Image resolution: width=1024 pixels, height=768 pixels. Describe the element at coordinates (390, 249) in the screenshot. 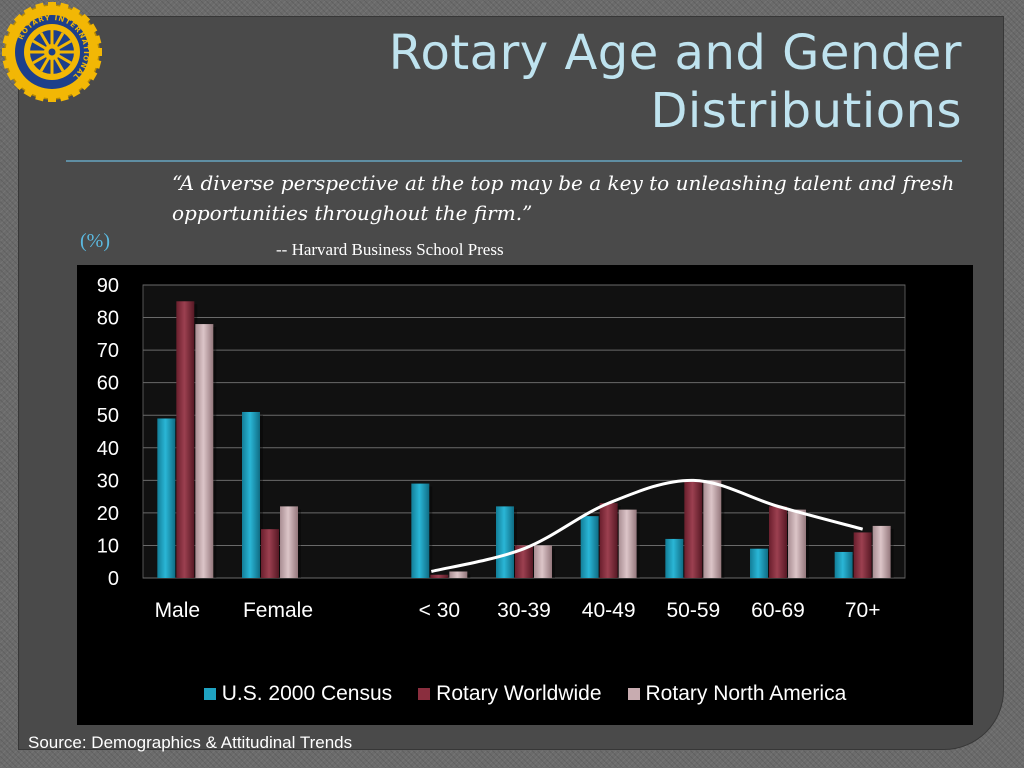

I see `quote-attribution: -- Harvard Business School Press` at that location.